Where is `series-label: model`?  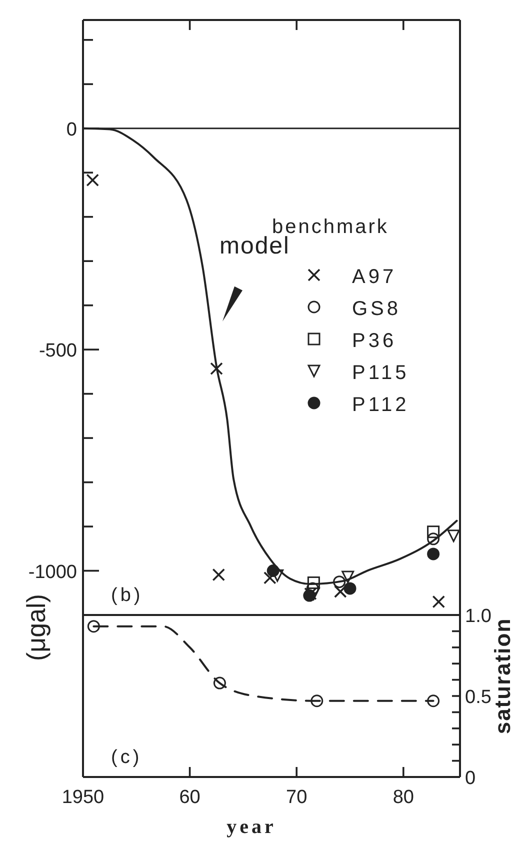 series-label: model is located at coordinates (255, 246).